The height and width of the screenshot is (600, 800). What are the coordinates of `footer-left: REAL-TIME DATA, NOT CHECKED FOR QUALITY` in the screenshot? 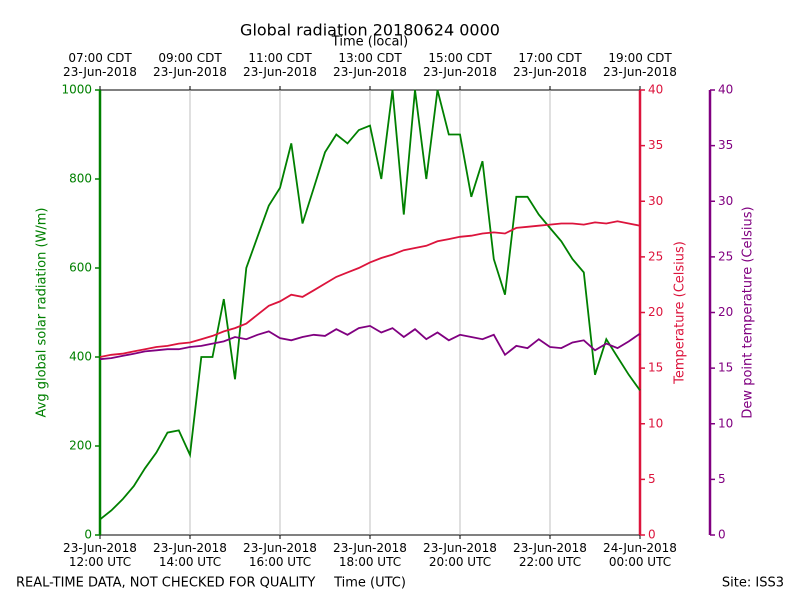 It's located at (165, 583).